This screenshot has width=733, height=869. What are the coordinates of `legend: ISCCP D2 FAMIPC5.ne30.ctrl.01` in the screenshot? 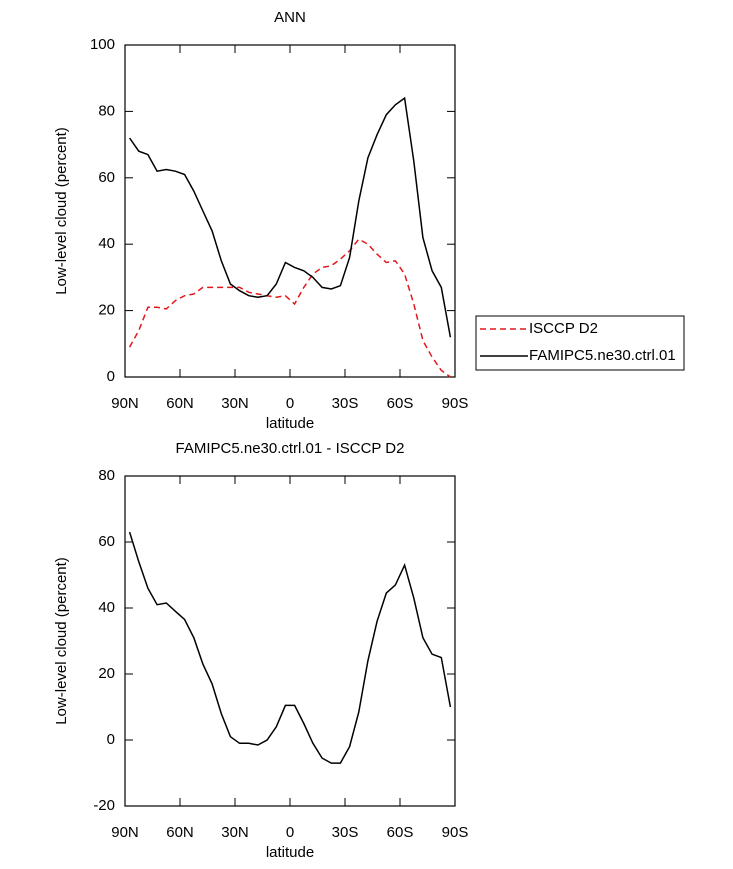 It's located at (580, 343).